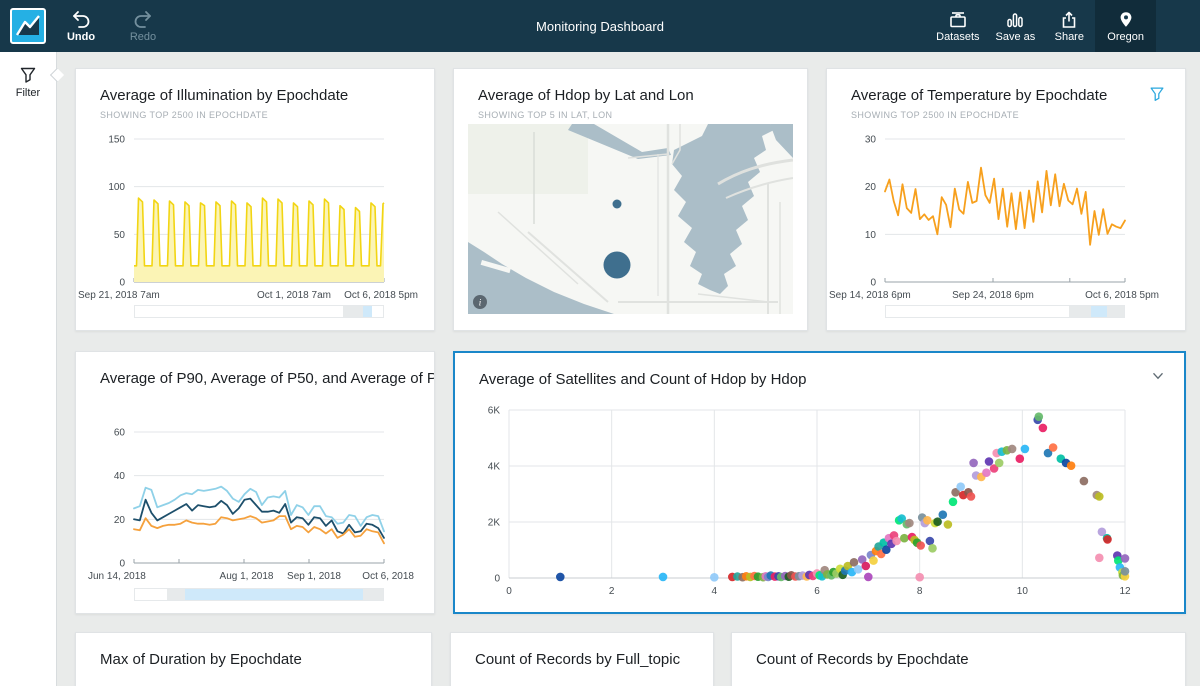  I want to click on svg-text: 6, so click(817, 591).